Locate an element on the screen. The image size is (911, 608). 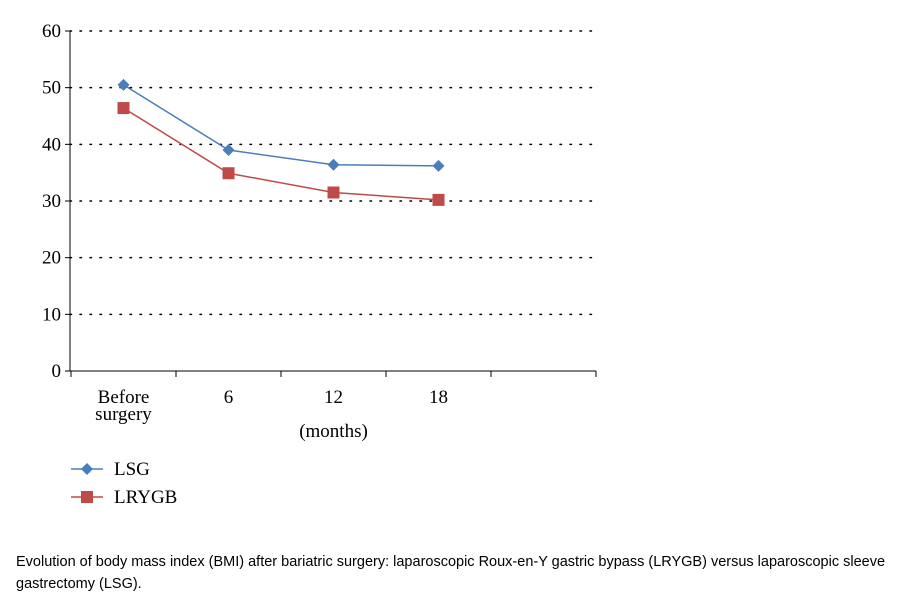
series-lsg is located at coordinates (281, 125).